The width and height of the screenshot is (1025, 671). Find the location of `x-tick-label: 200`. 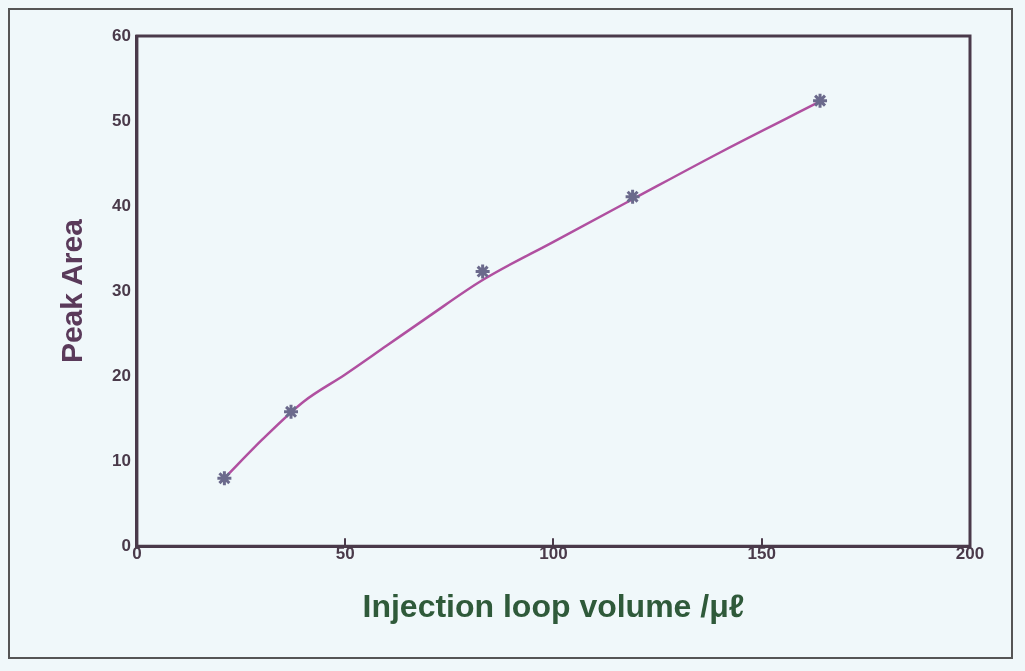

x-tick-label: 200 is located at coordinates (970, 554).